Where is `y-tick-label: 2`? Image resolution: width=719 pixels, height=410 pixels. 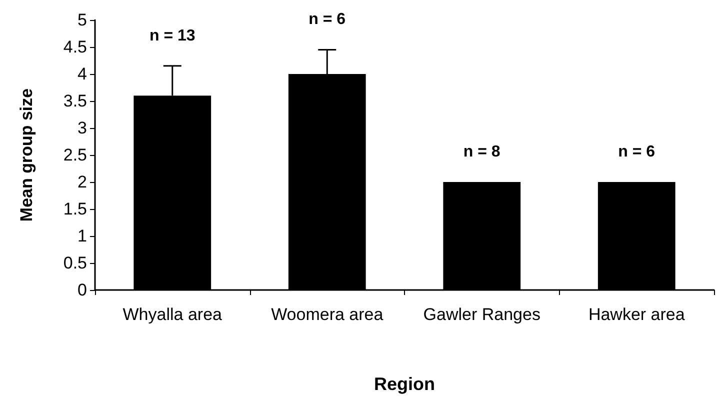 y-tick-label: 2 is located at coordinates (82, 182).